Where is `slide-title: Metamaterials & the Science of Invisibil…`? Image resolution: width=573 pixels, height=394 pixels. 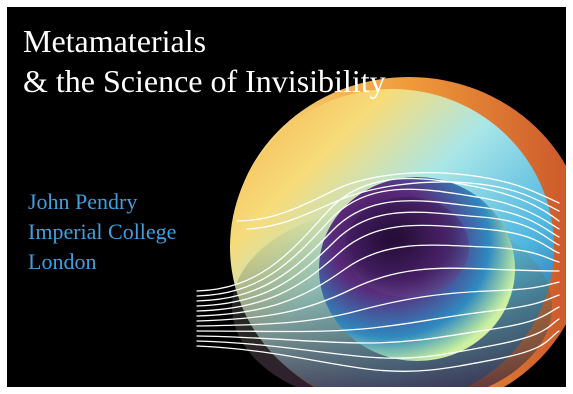 slide-title: Metamaterials & the Science of Invisibil… is located at coordinates (204, 61).